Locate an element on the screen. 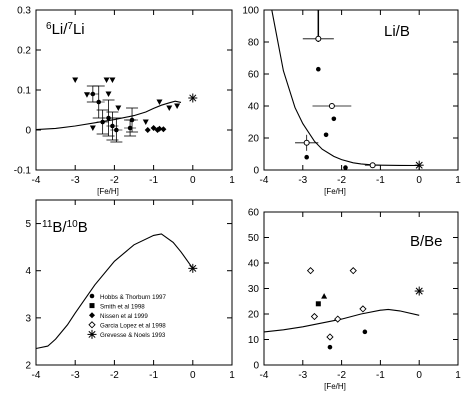  y-tick-label: 30 is located at coordinates (254, 289).